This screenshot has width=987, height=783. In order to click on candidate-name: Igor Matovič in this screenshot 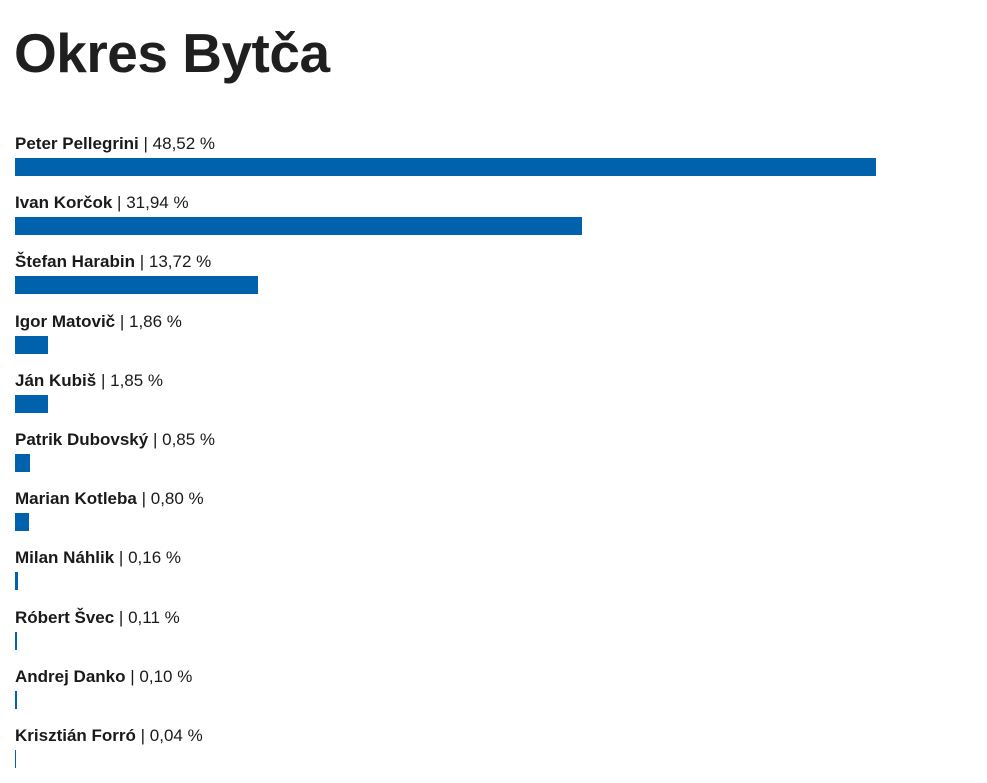, I will do `click(65, 321)`.